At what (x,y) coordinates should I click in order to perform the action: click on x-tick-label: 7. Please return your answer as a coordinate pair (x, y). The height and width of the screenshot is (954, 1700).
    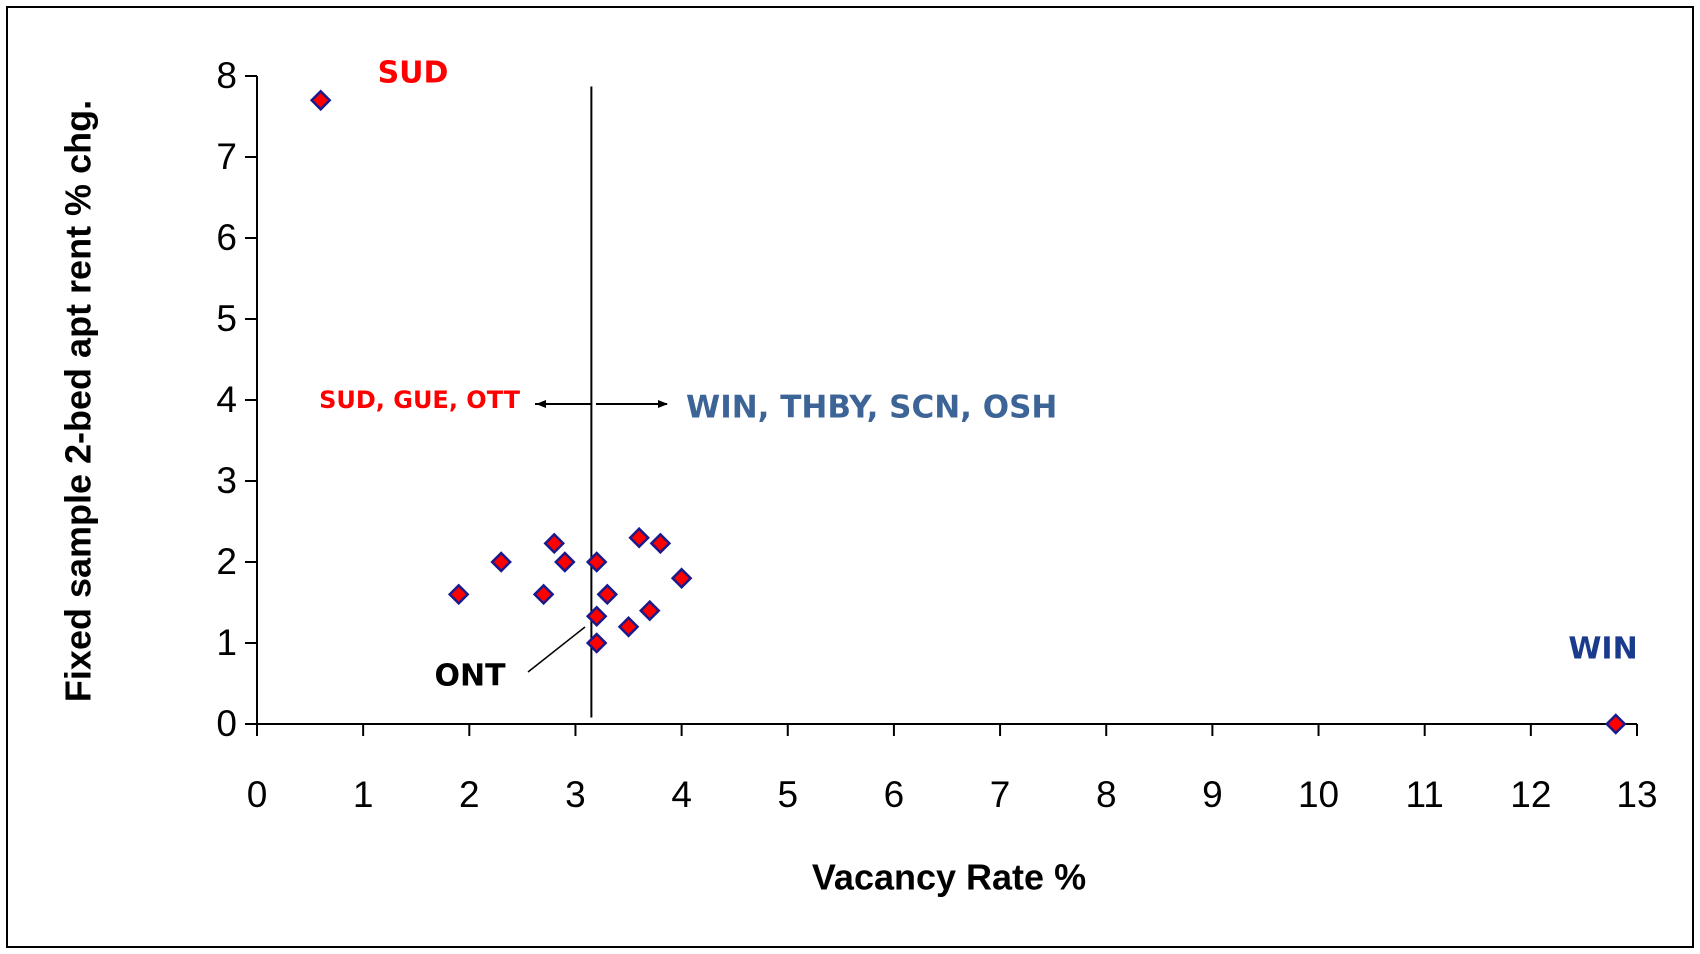
    Looking at the image, I should click on (1000, 794).